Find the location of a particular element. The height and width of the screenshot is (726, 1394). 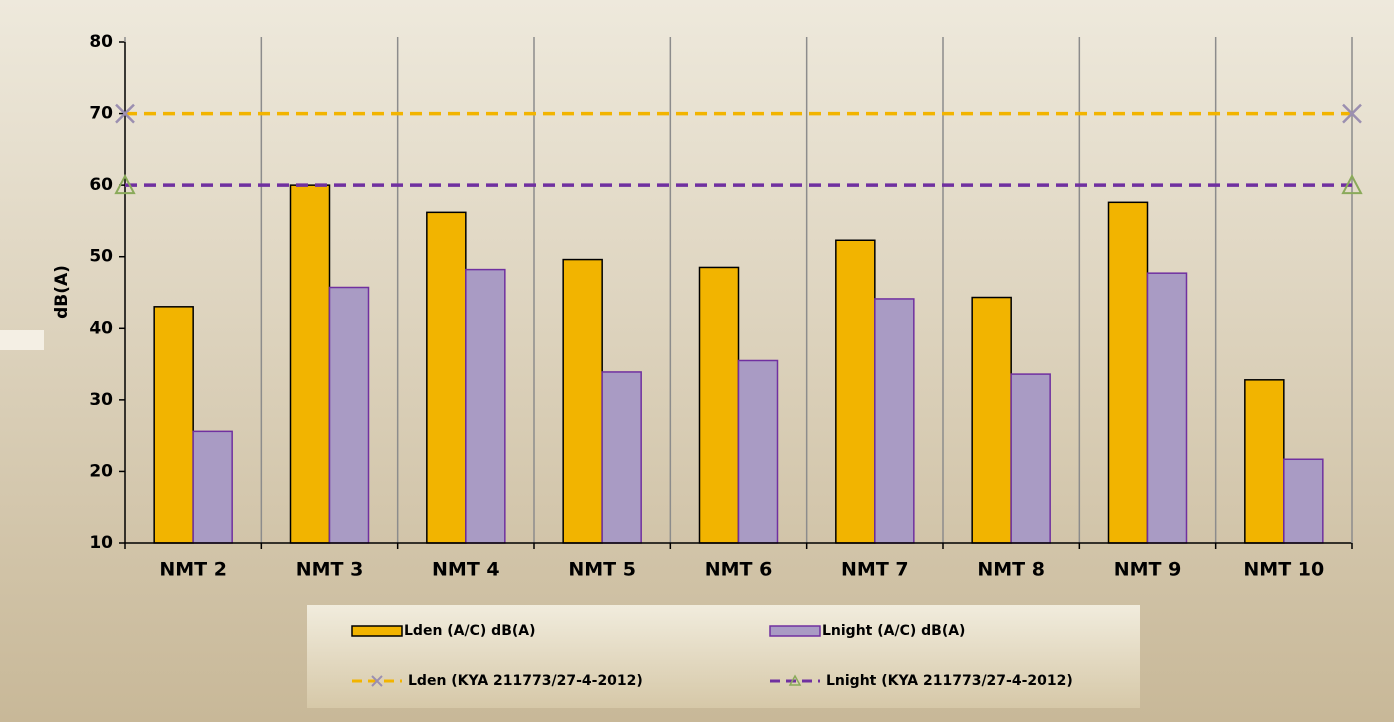

x-tick-label: NMT 4 is located at coordinates (466, 570).